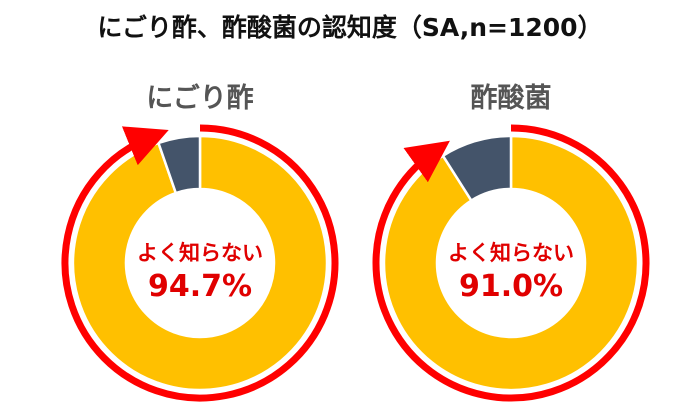  I want to click on center-label-value: 94.7%, so click(200, 286).